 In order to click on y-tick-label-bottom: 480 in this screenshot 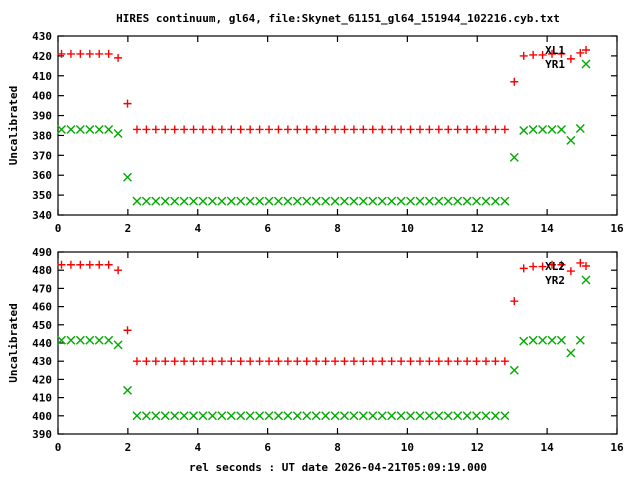, I will do `click(42, 270)`.